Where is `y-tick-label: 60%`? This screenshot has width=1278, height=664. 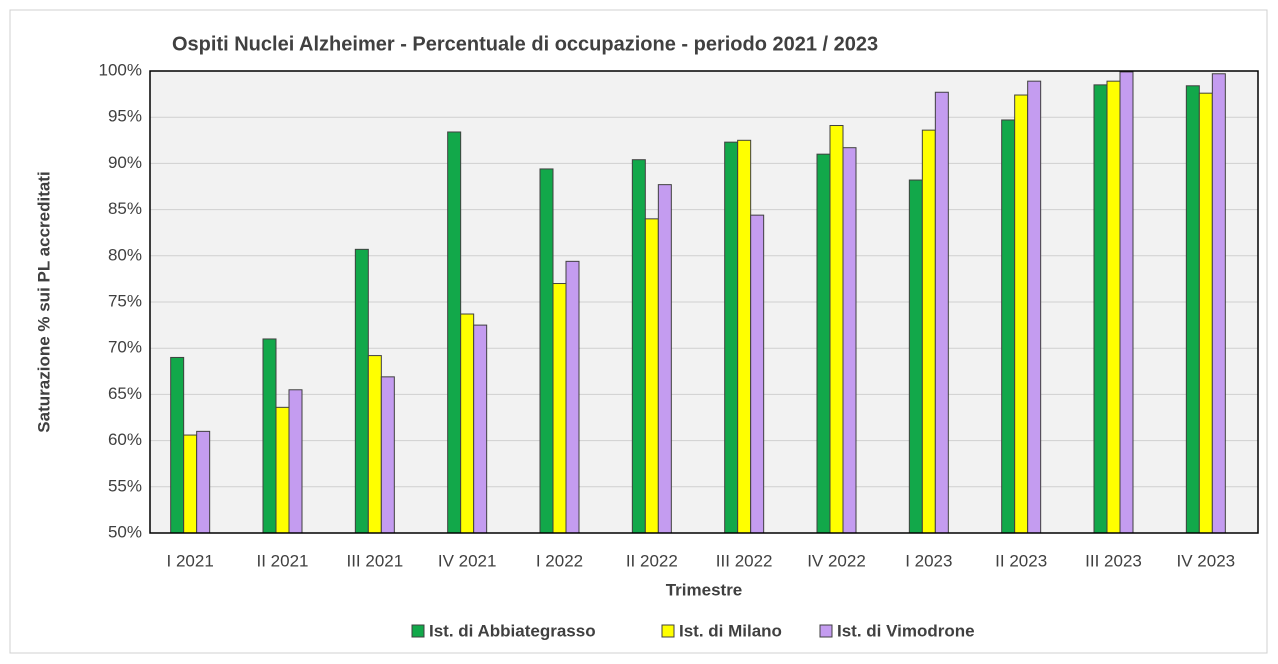
y-tick-label: 60% is located at coordinates (125, 439).